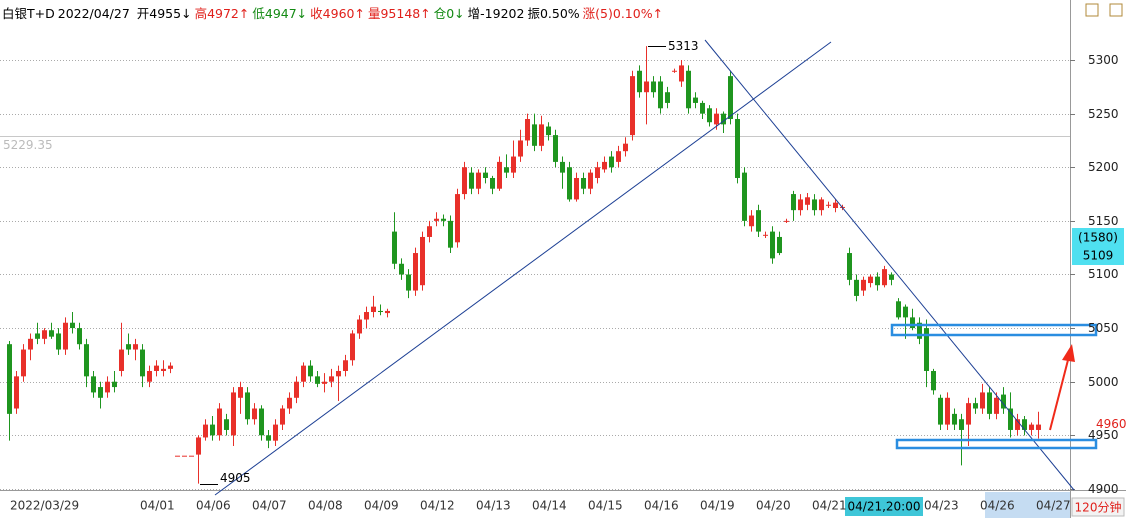 This screenshot has height=518, width=1126. I want to click on y-tick-label: 5300, so click(1103, 60).